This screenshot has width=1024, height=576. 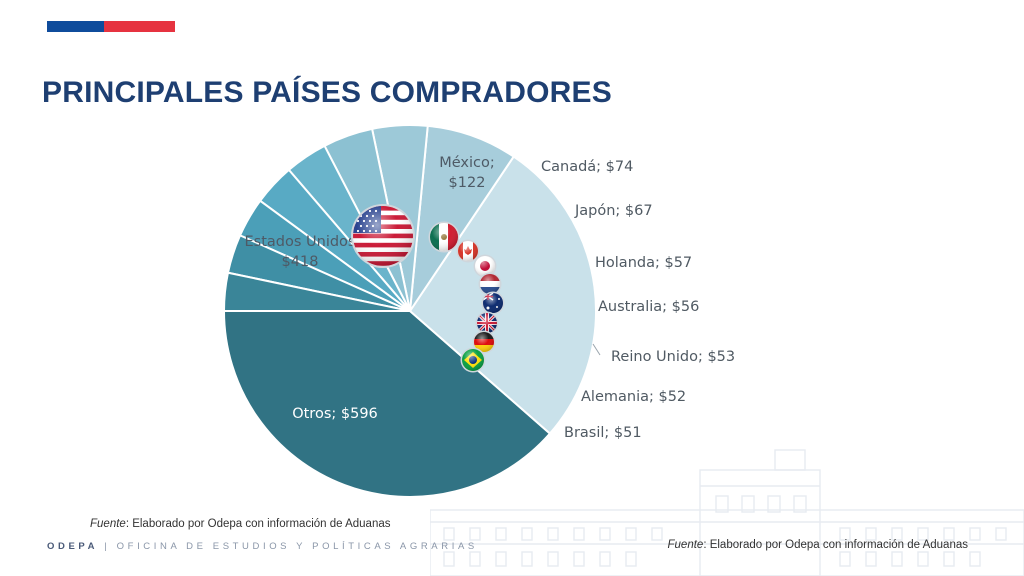 I want to click on usa-flag-icon, so click(x=383, y=236).